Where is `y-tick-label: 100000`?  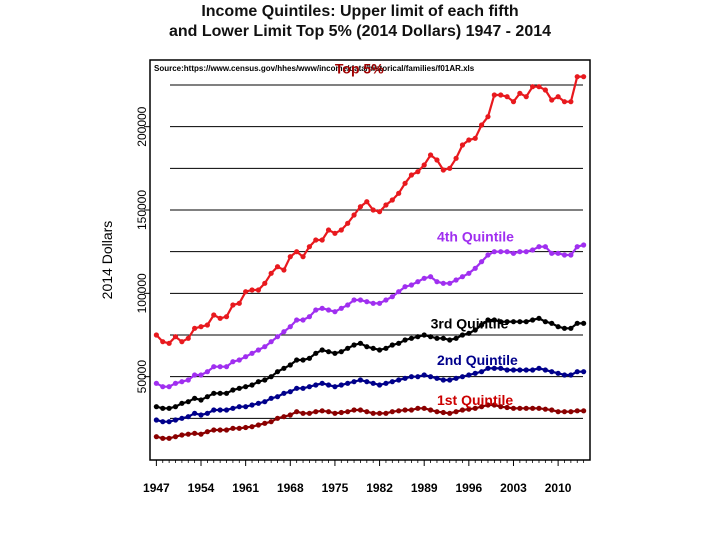 y-tick-label: 100000 is located at coordinates (142, 293).